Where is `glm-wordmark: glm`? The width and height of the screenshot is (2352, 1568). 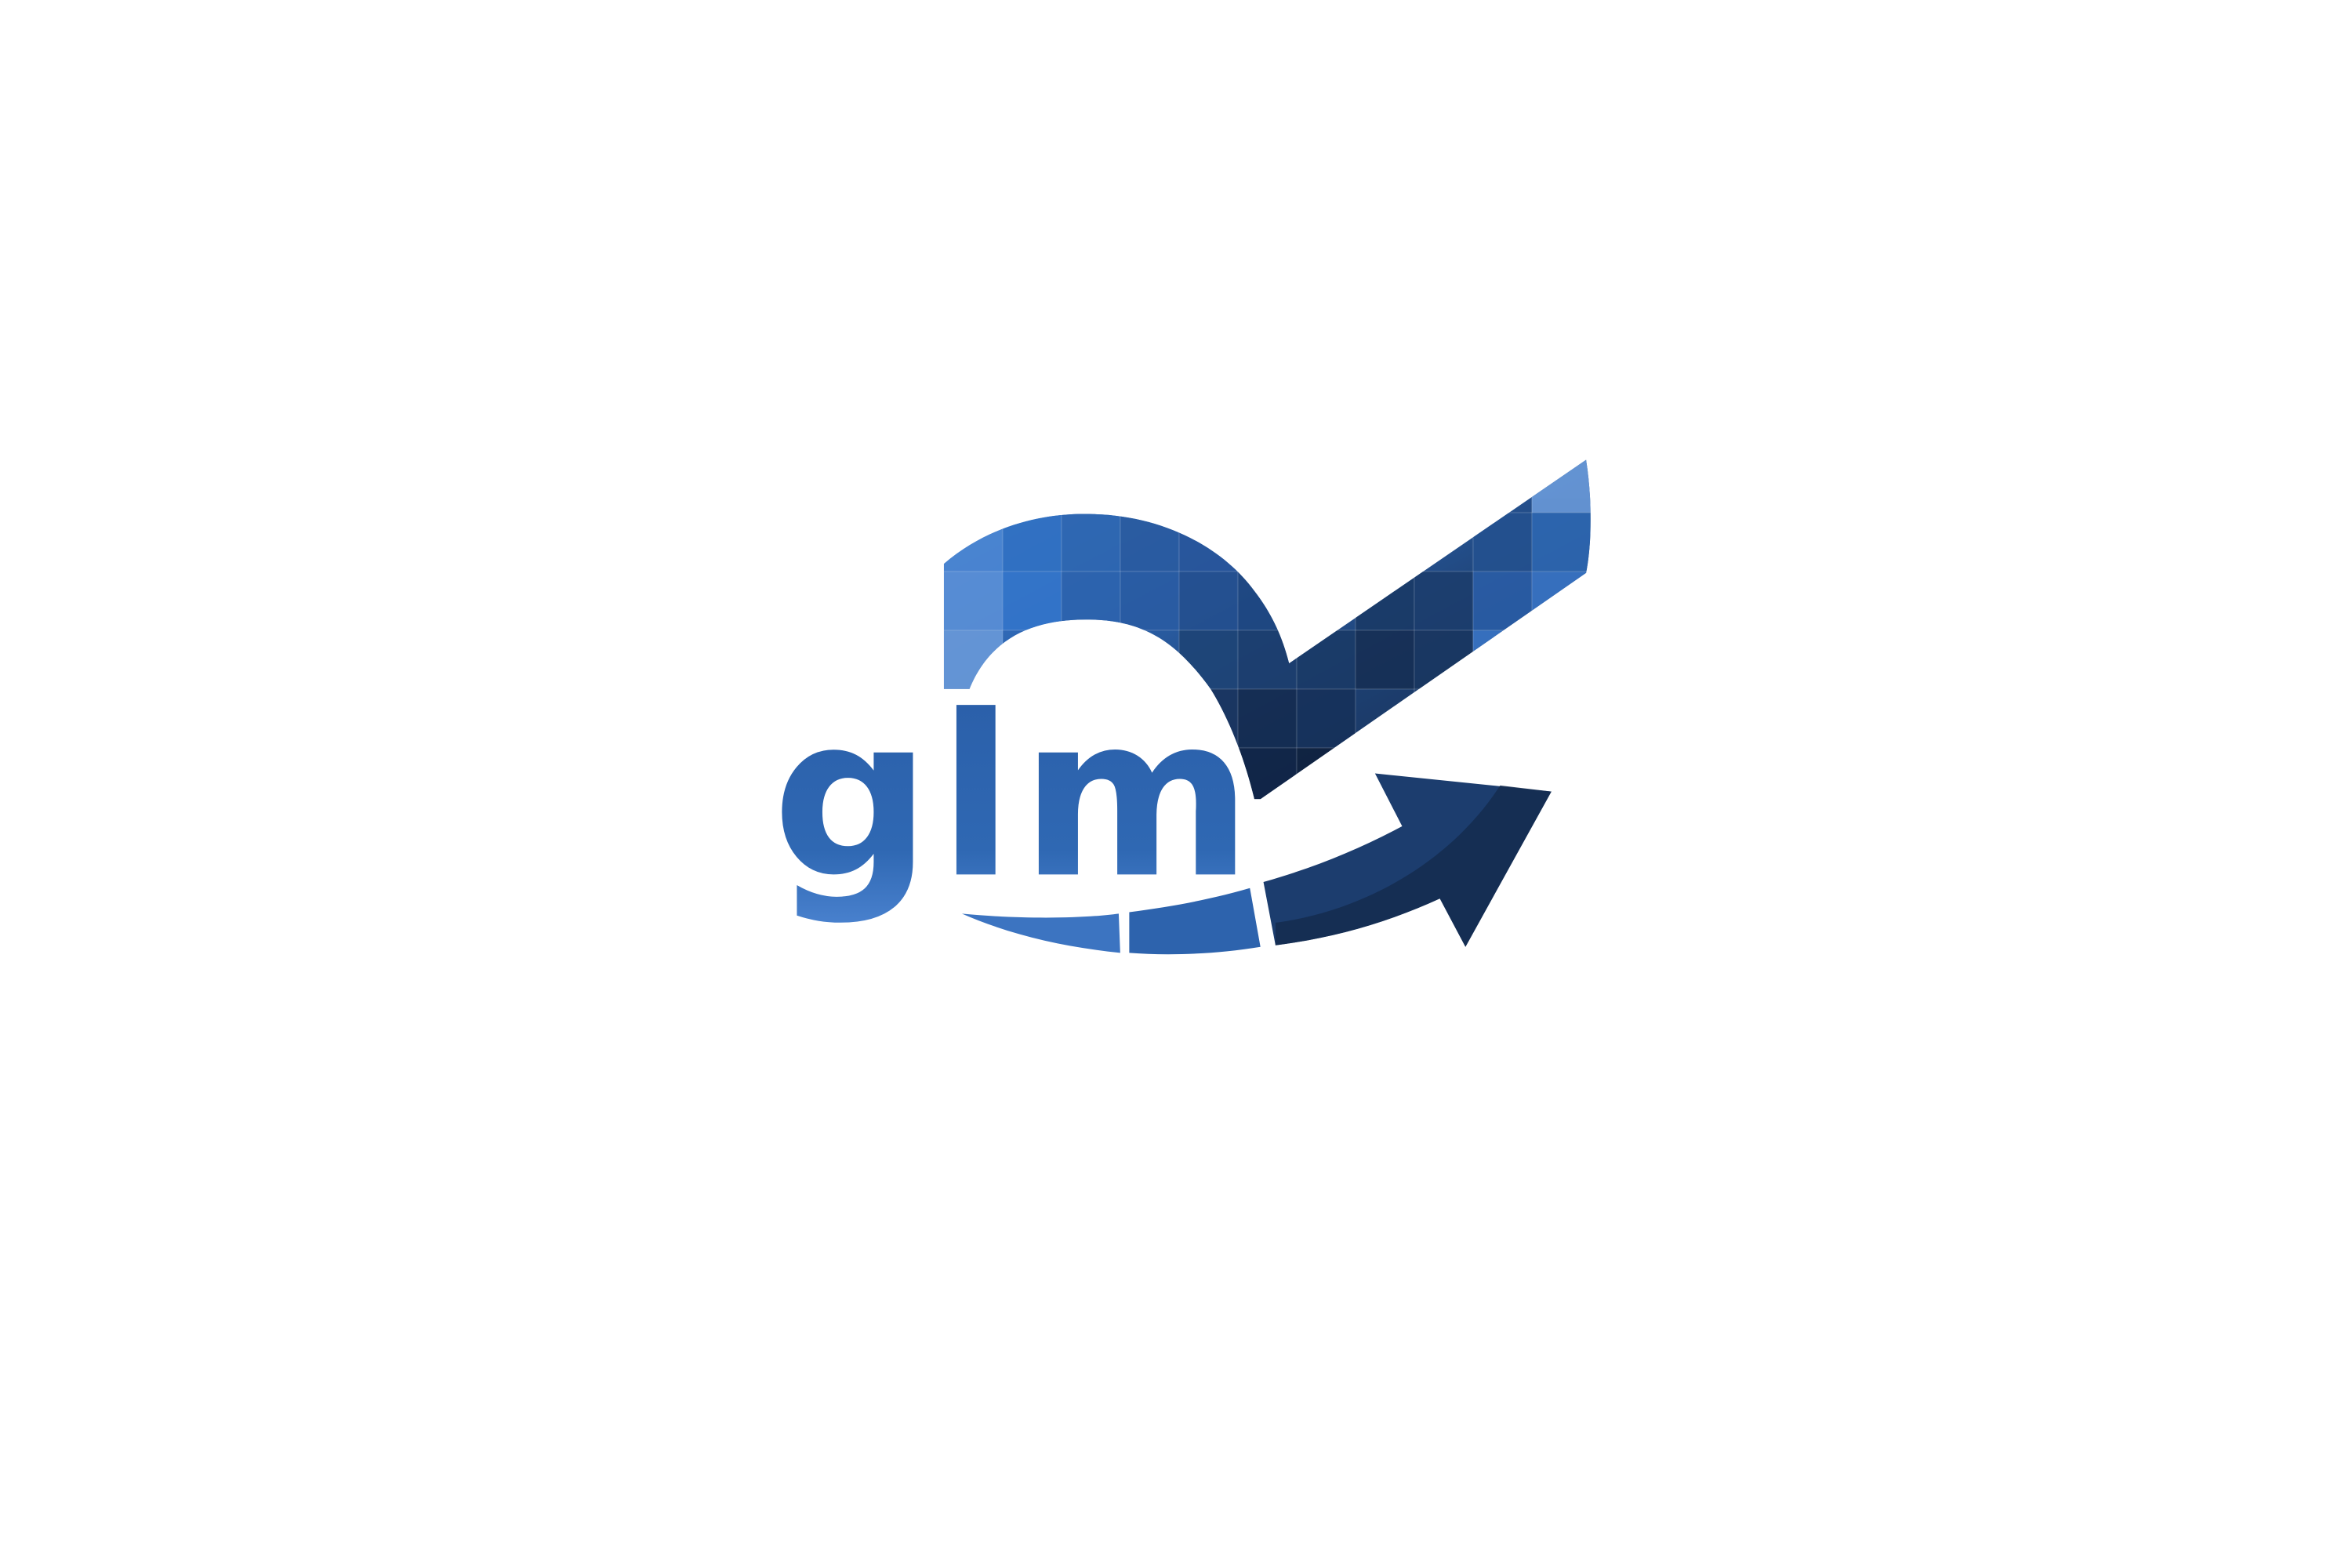 glm-wordmark: glm is located at coordinates (1015, 797).